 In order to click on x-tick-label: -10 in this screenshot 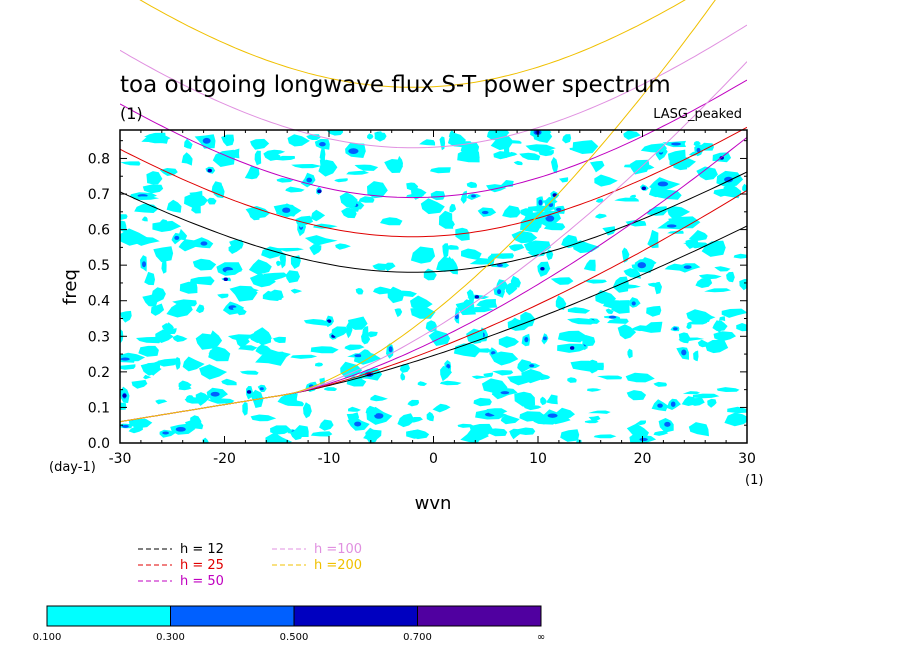, I will do `click(329, 459)`.